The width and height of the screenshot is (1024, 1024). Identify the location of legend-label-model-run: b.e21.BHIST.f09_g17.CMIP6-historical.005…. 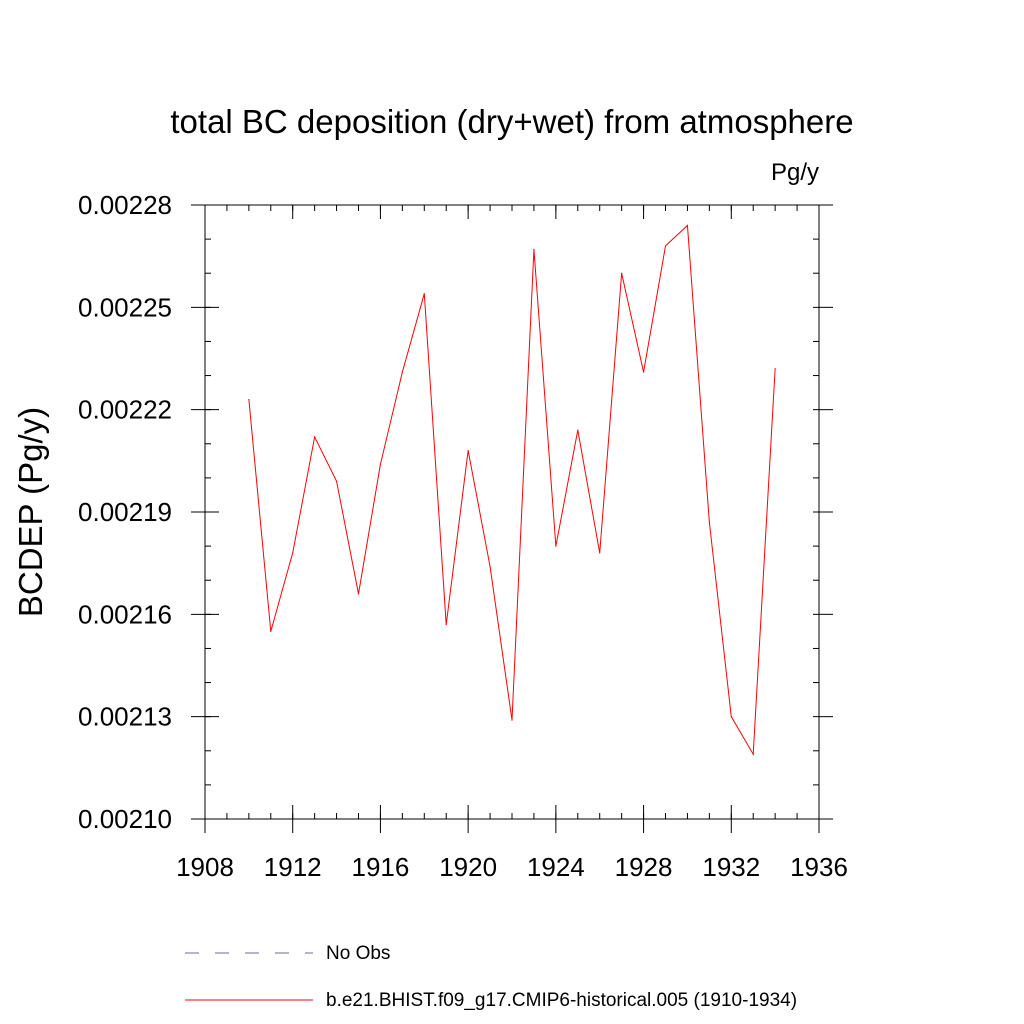
(561, 1000).